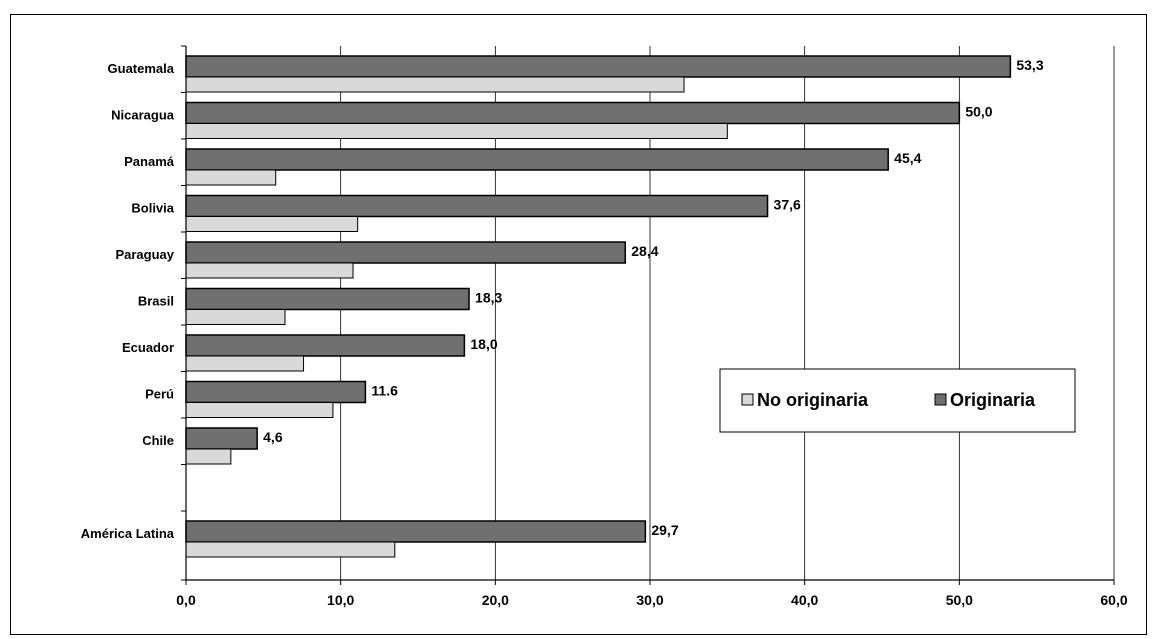 The width and height of the screenshot is (1156, 639). Describe the element at coordinates (804, 600) in the screenshot. I see `x-tick-label-40: 40,0` at that location.